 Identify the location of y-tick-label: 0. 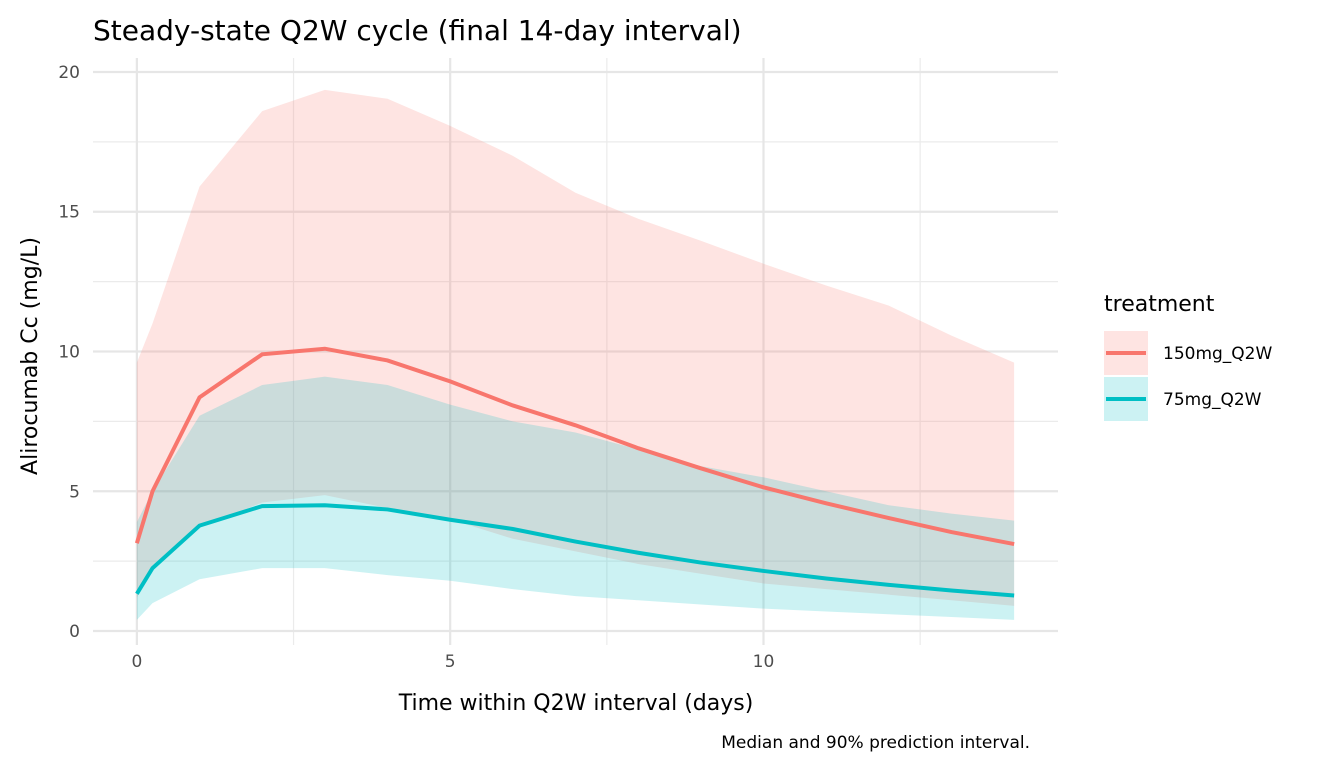
(74, 632).